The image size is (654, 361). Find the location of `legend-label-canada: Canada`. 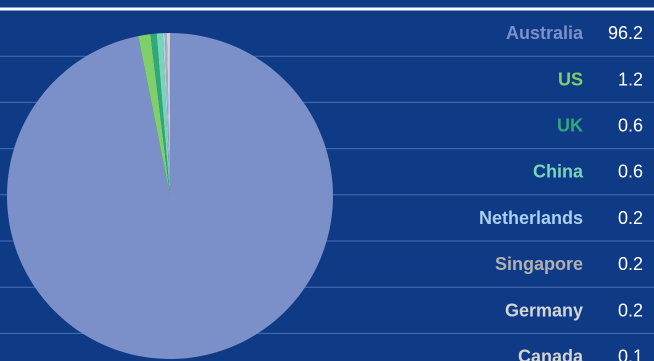

legend-label-canada: Canada is located at coordinates (551, 354).